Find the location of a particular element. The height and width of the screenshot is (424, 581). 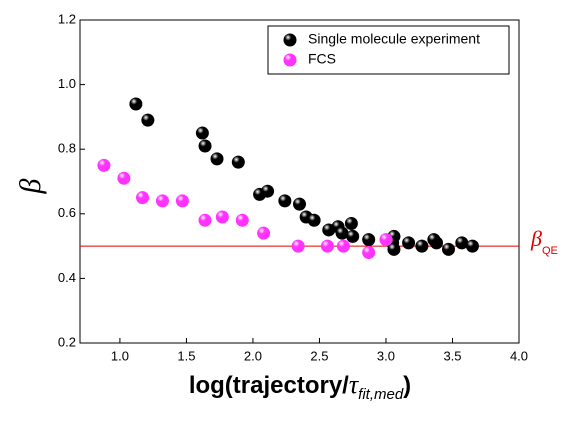

y-tick-label: 0.8 is located at coordinates (67, 148).